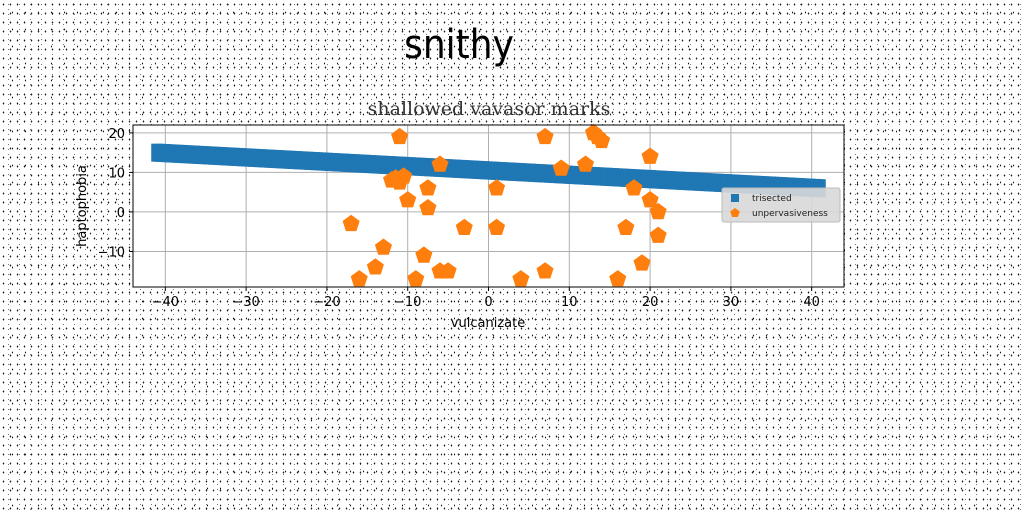  I want to click on legend: trisected unpervasiveness, so click(781, 205).